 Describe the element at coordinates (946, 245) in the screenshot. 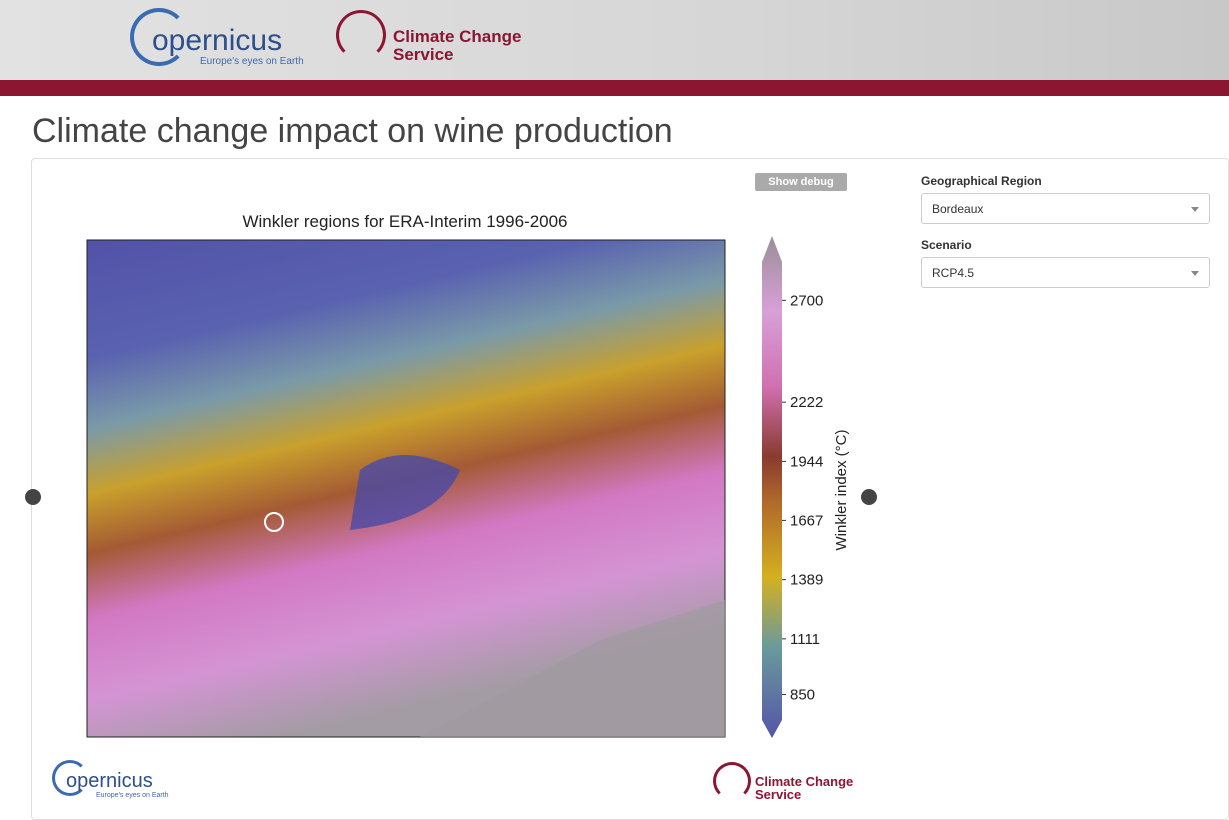

I see `field-label: Scenario` at that location.